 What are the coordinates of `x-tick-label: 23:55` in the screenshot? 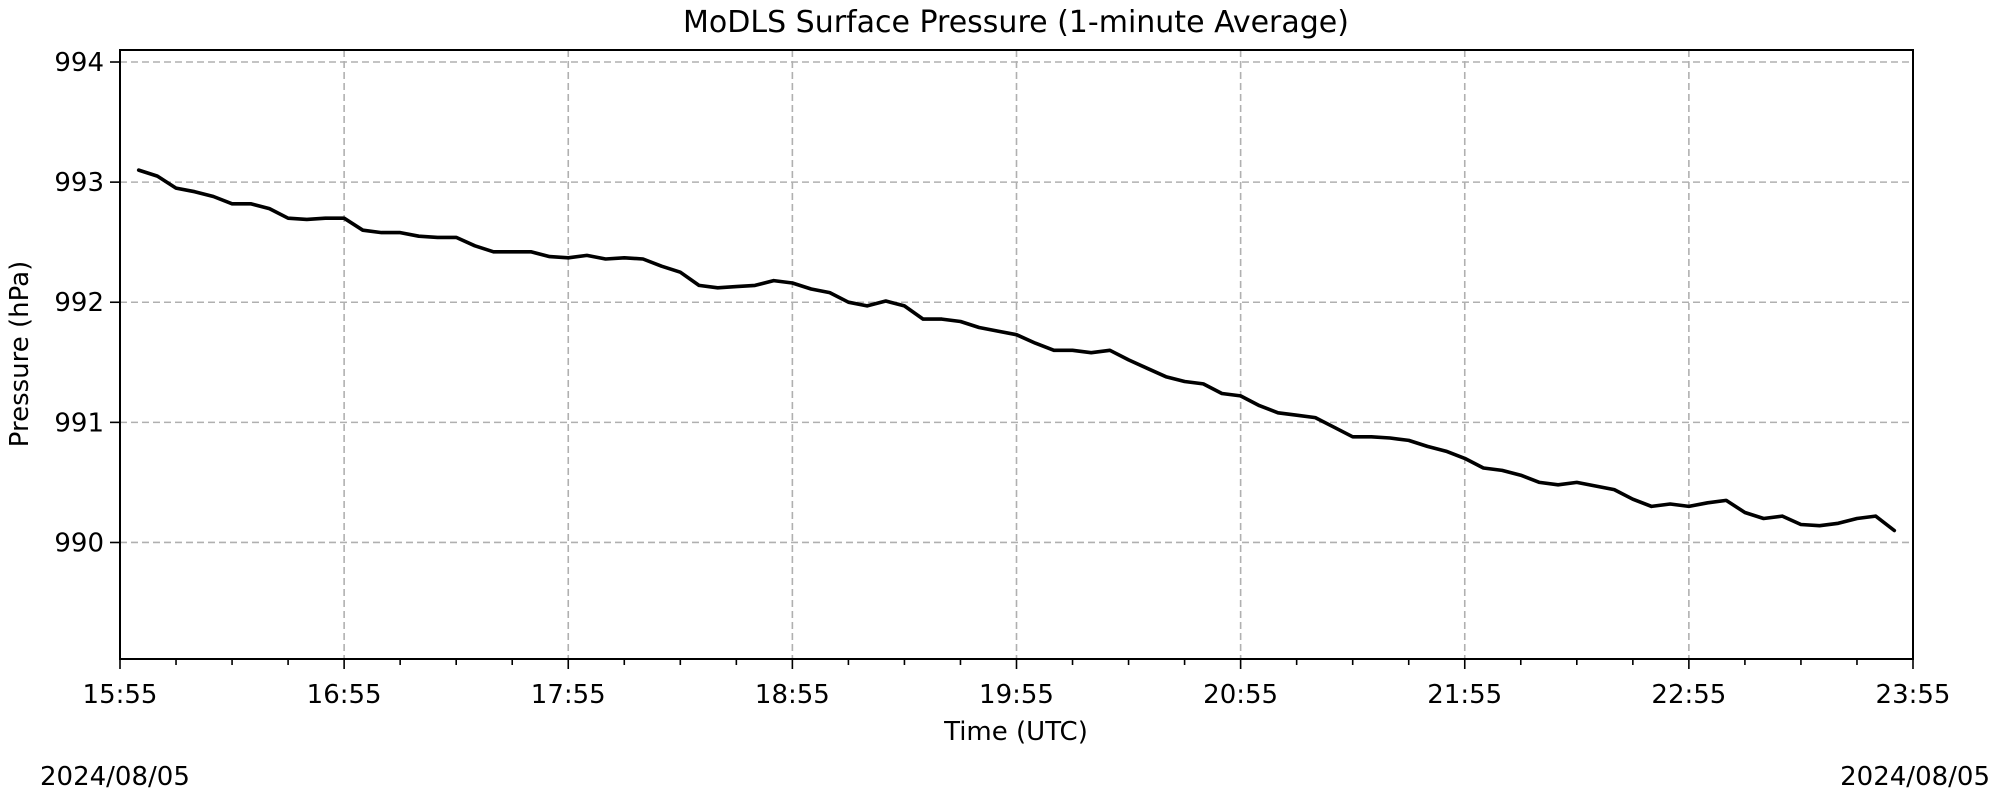 It's located at (1913, 695).